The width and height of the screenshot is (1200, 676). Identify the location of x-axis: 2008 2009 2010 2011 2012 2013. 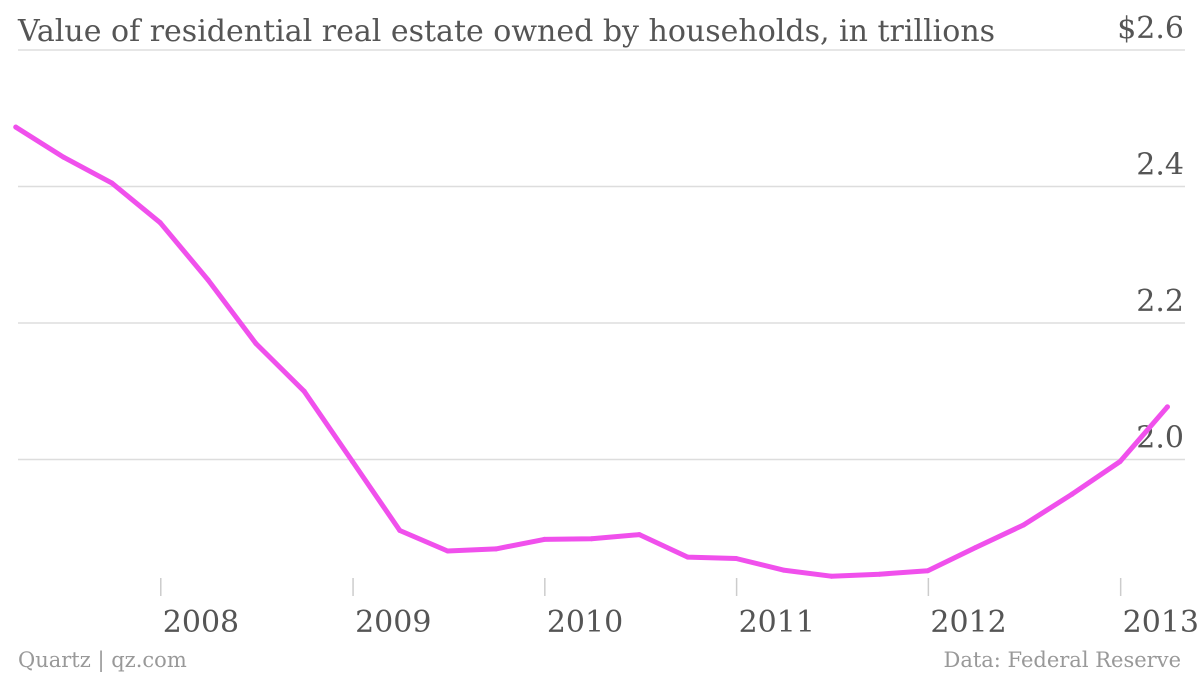
(679, 609).